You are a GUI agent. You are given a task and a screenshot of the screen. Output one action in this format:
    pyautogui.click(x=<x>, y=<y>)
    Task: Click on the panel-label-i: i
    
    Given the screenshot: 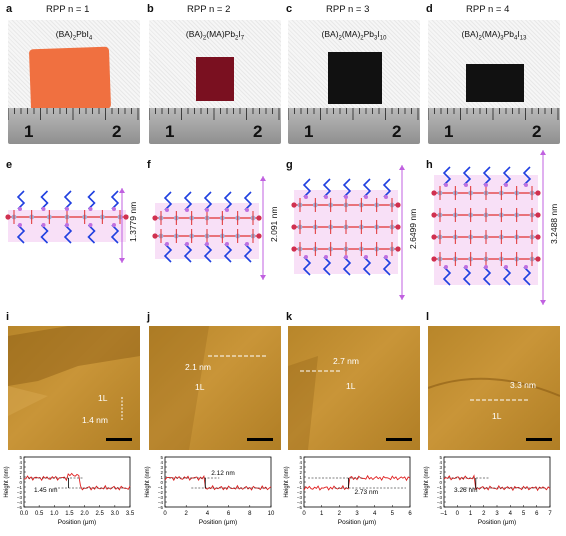 What is the action you would take?
    pyautogui.click(x=8, y=317)
    